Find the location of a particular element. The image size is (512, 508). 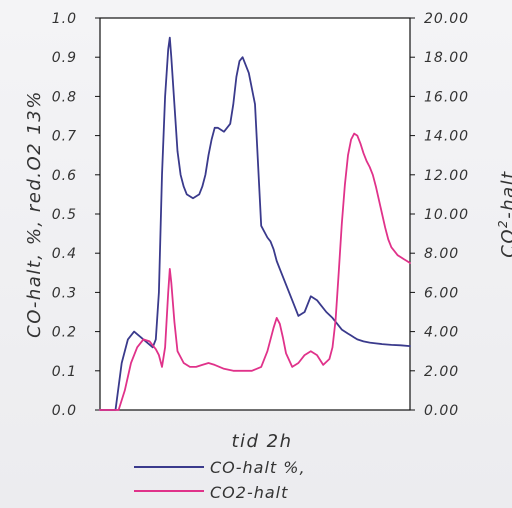

right-tick-label: 20.00 is located at coordinates (446, 19).